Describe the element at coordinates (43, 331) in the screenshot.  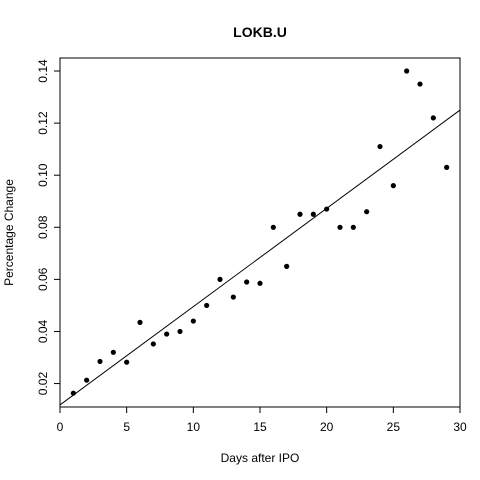
I see `y-tick-label: 0.04` at that location.